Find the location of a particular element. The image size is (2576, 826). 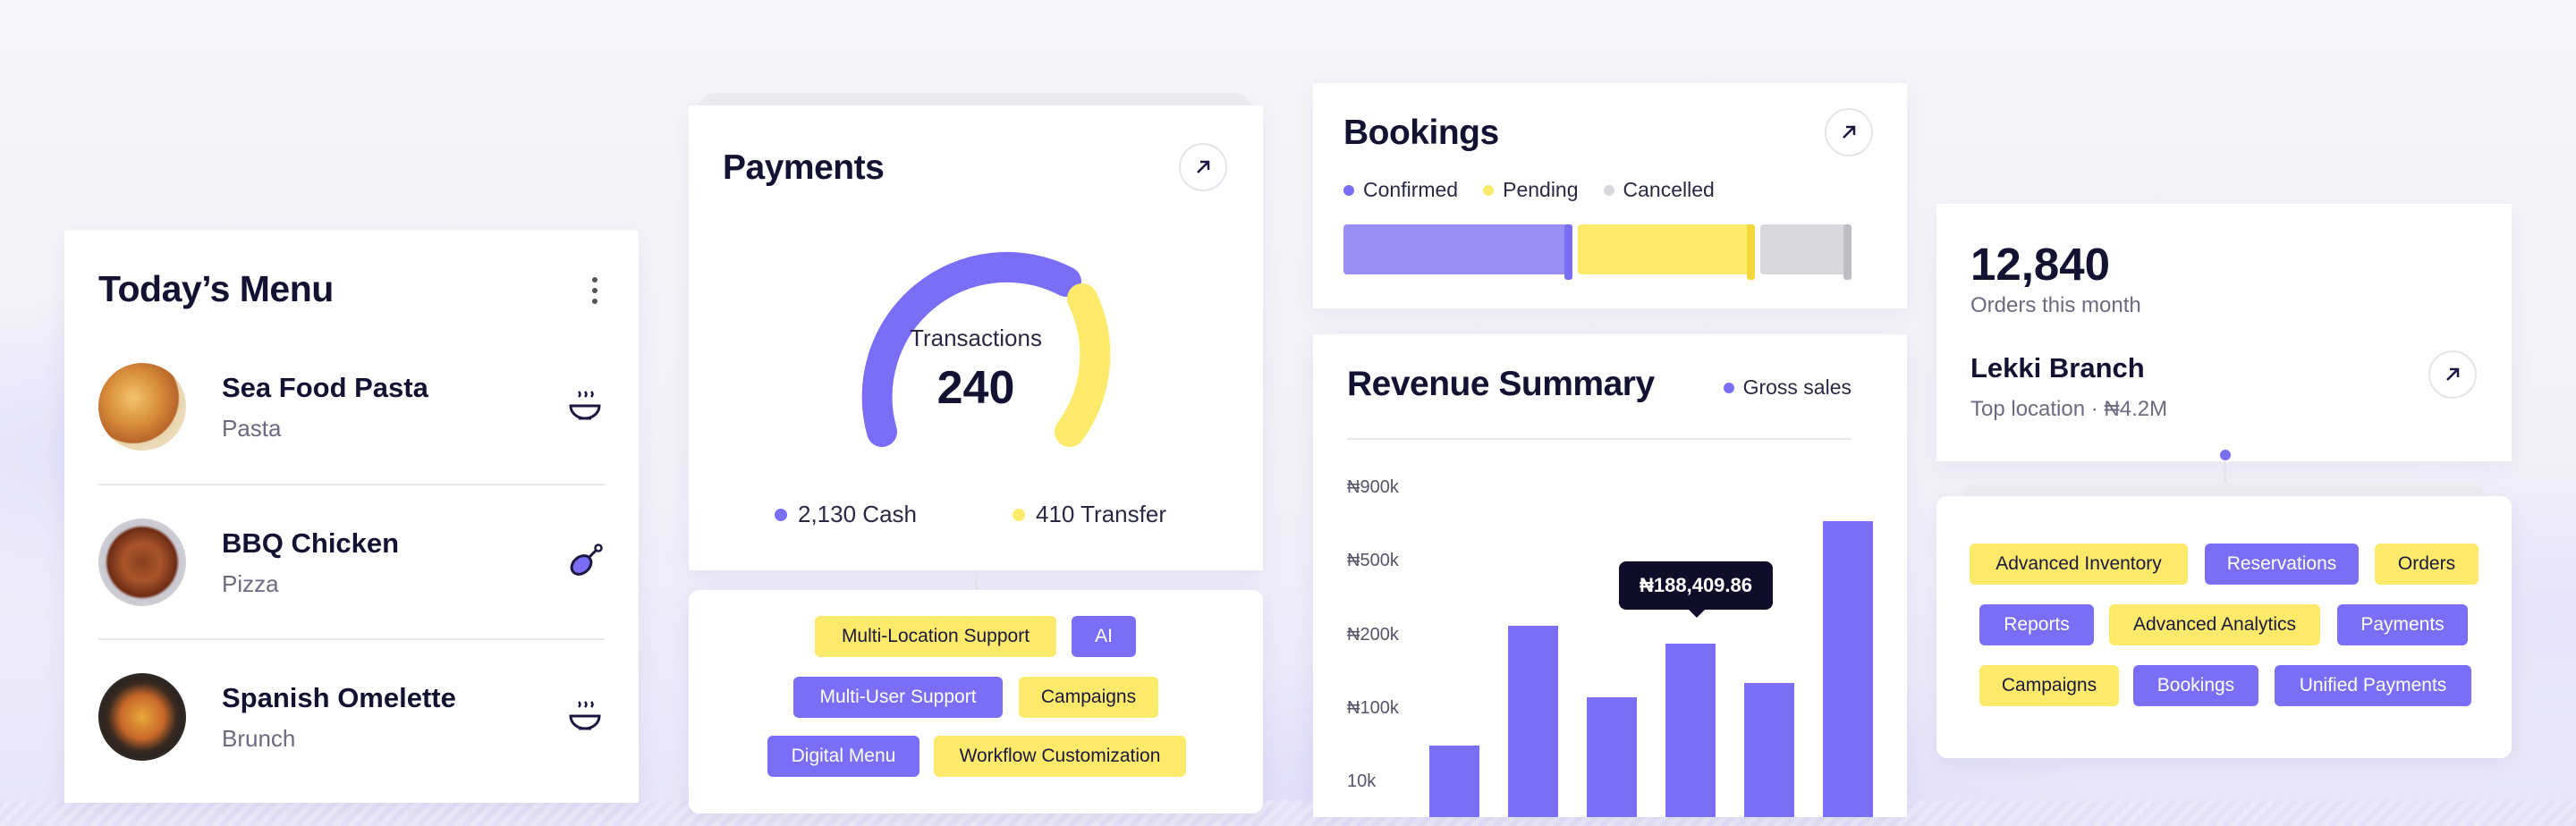

chip-multi-location-support: Multi-Location Support is located at coordinates (935, 636).